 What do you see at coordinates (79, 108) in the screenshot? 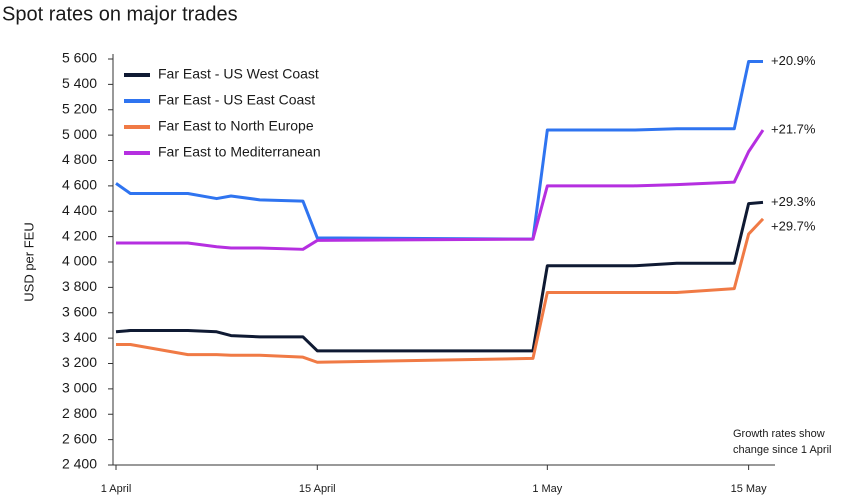
I see `y-tick-label: 5 200` at bounding box center [79, 108].